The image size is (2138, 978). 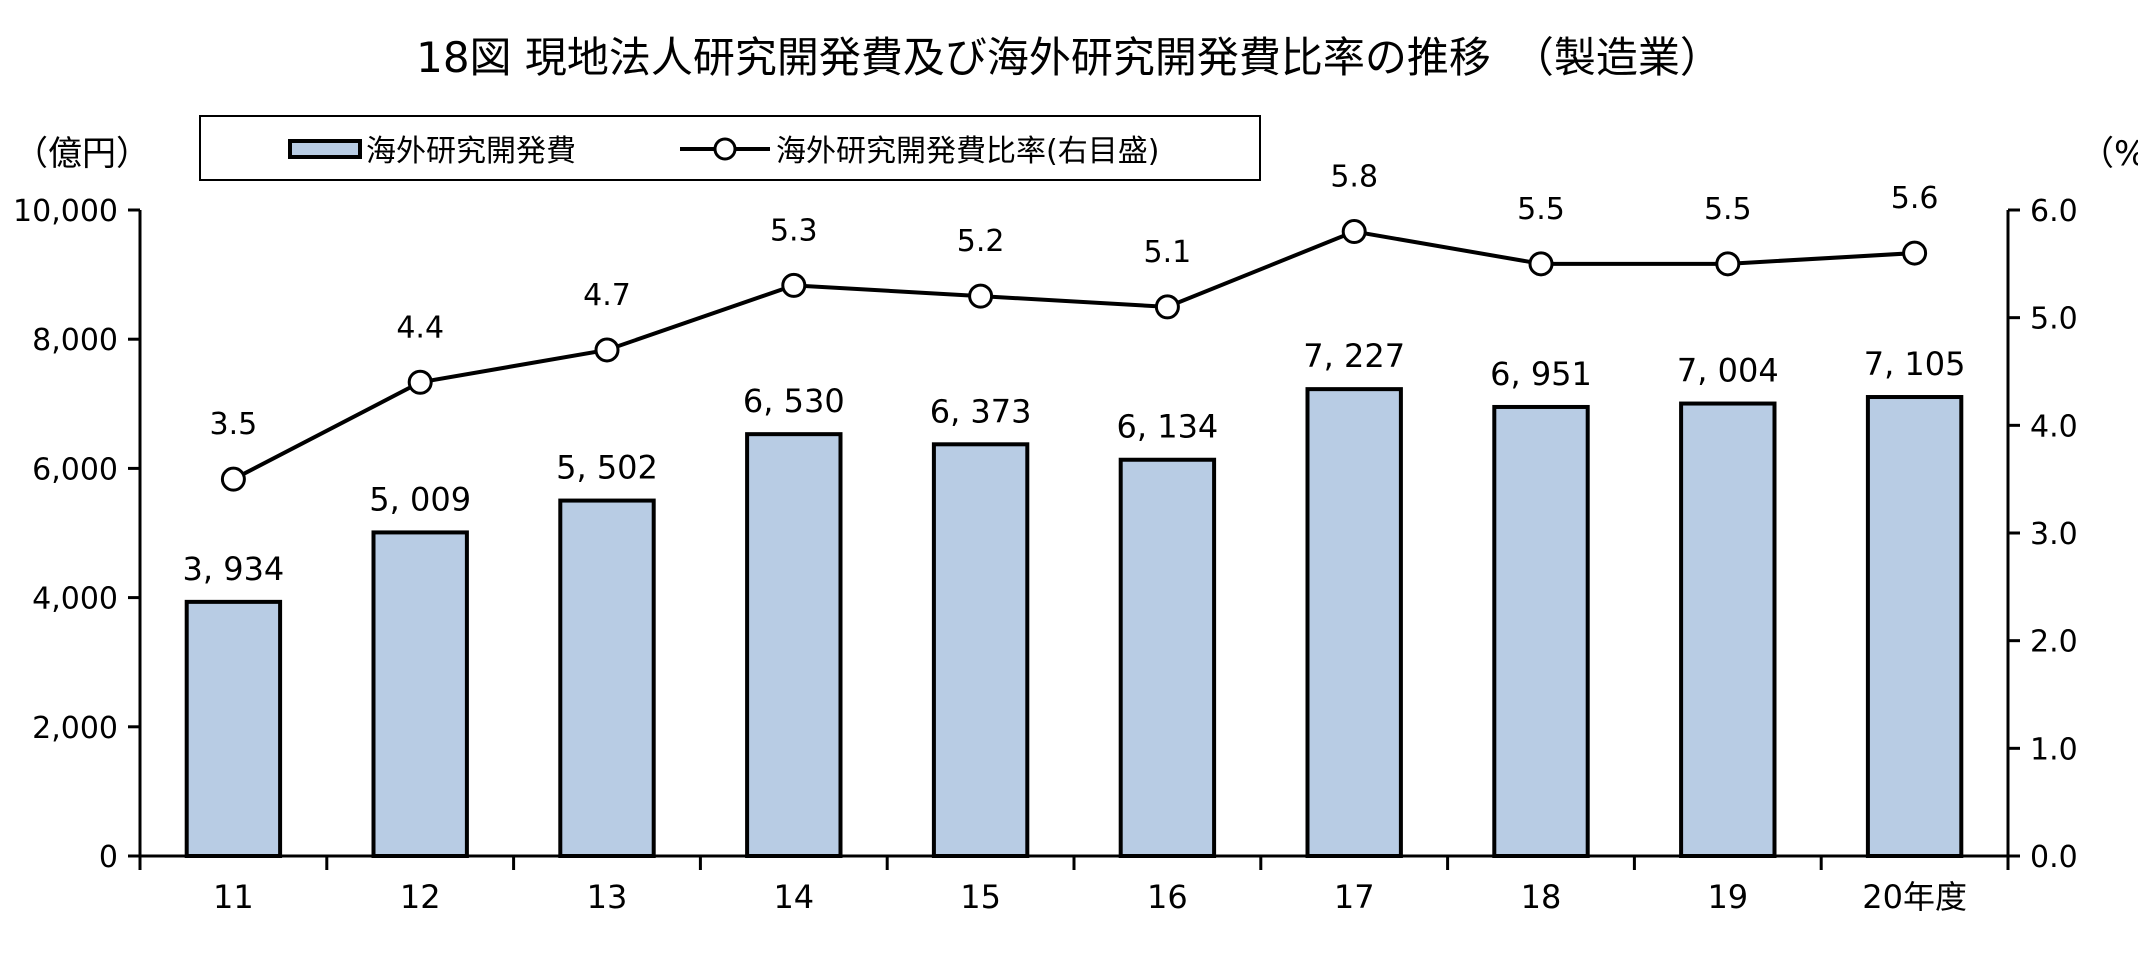 I want to click on left-tick-label: 8,000, so click(x=75, y=340).